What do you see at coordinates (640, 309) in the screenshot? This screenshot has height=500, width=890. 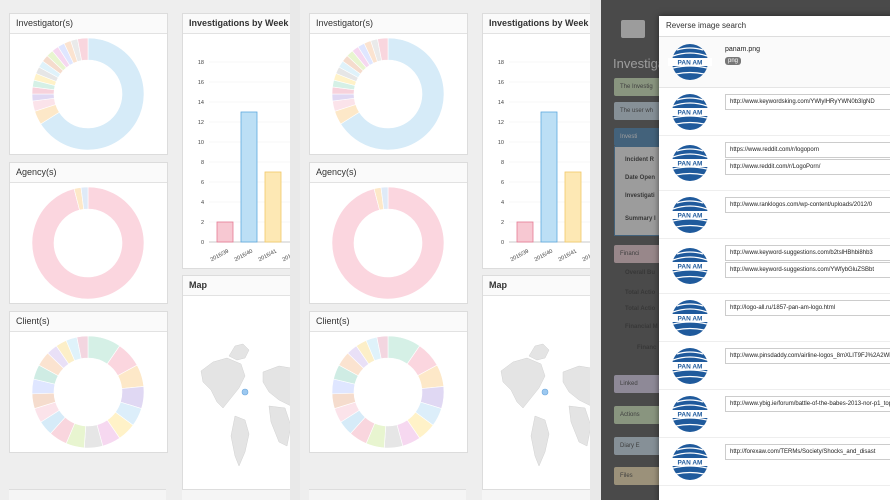 I see `bg-label-total-2: Total Actio` at bounding box center [640, 309].